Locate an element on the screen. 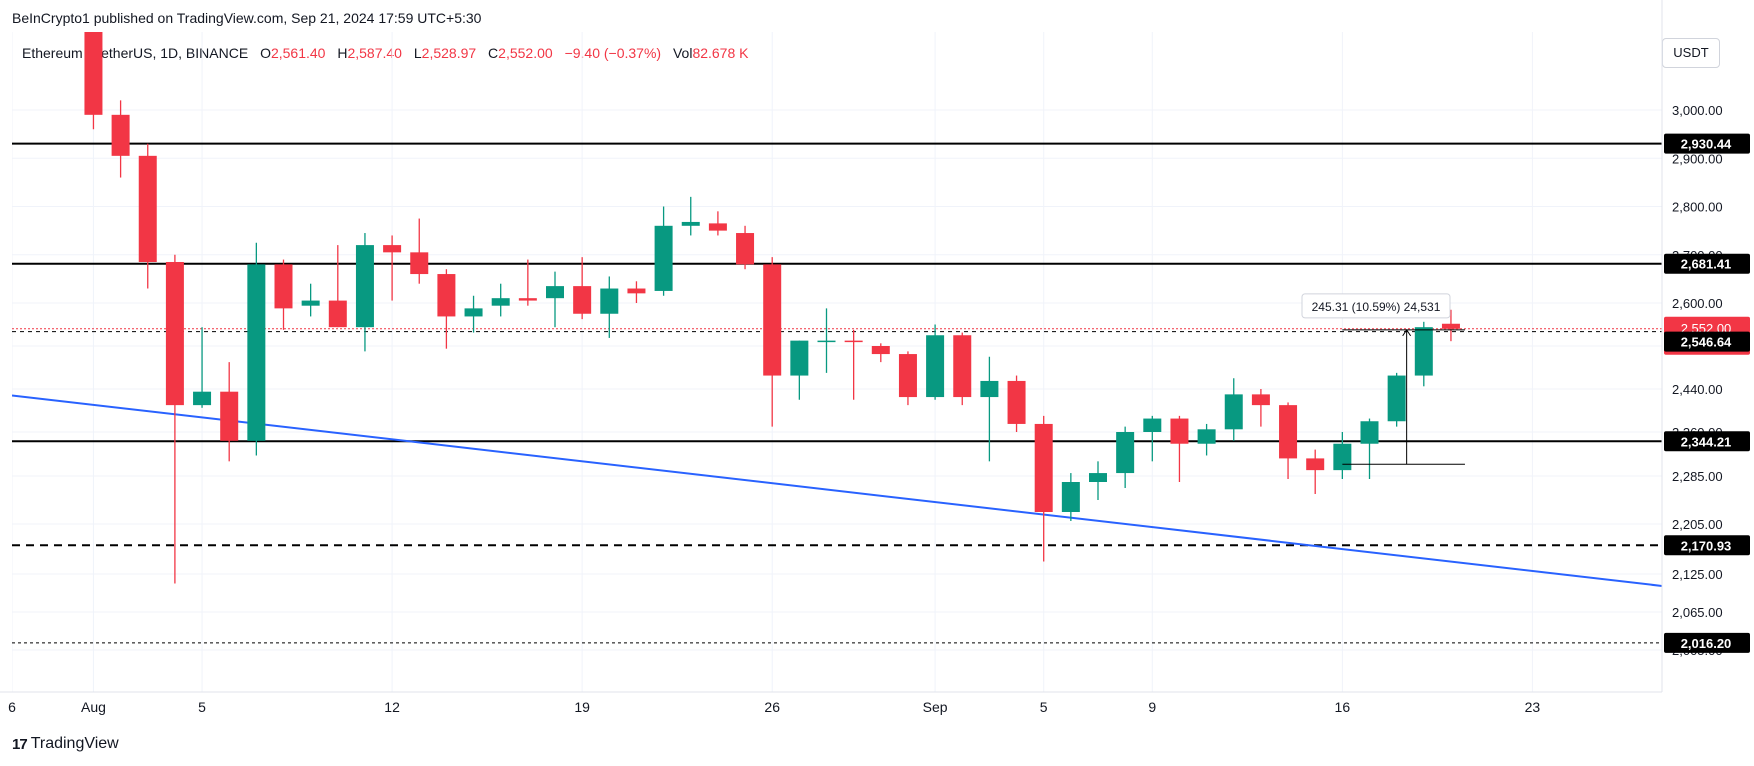 Image resolution: width=1754 pixels, height=766 pixels. tradingview-footer: 17 TradingView is located at coordinates (65, 744).